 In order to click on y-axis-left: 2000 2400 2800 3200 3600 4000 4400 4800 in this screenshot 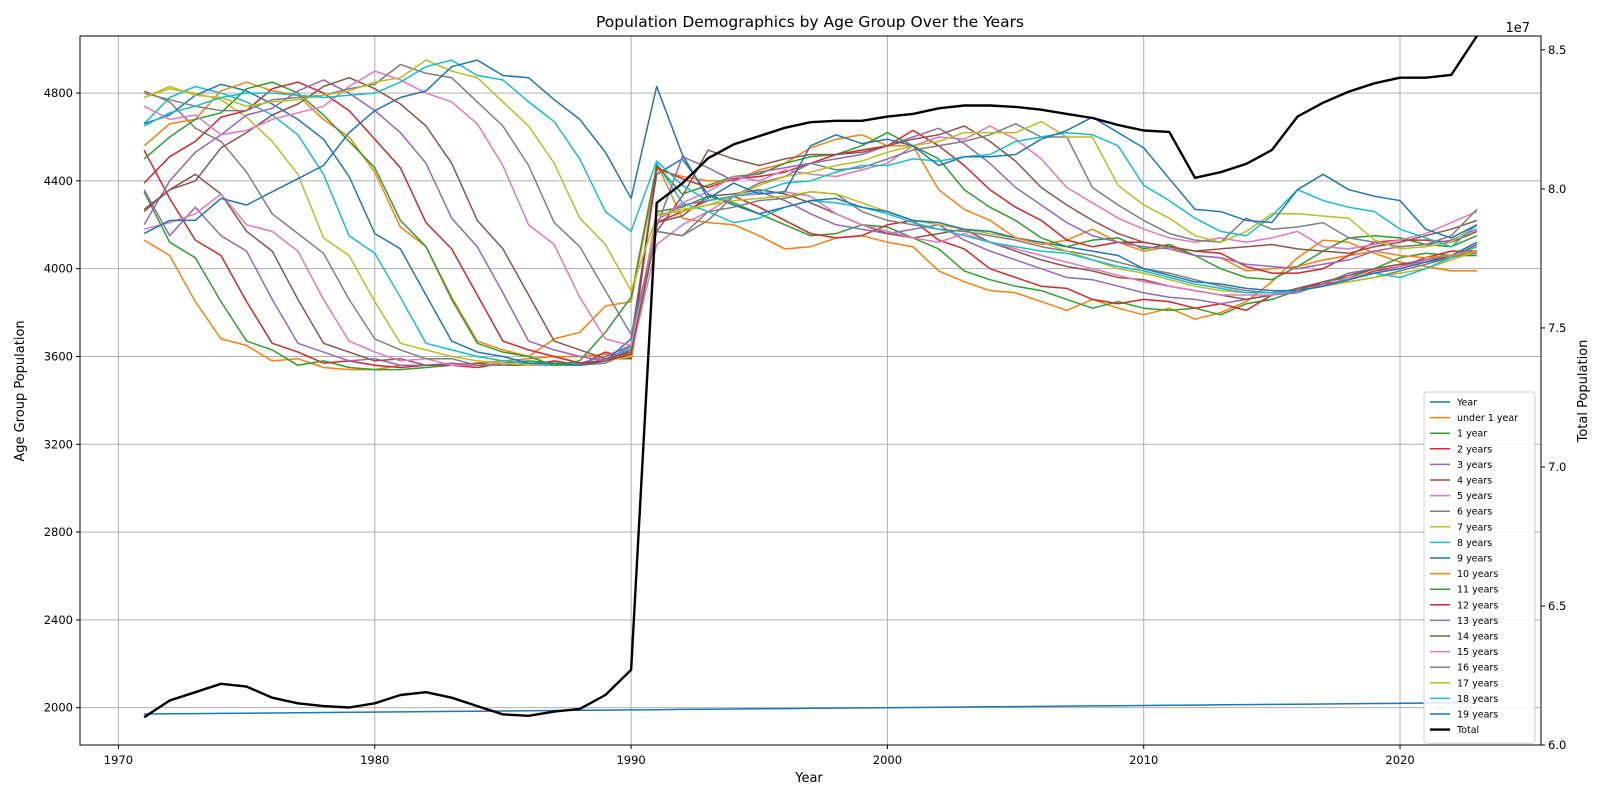, I will do `click(62, 400)`.